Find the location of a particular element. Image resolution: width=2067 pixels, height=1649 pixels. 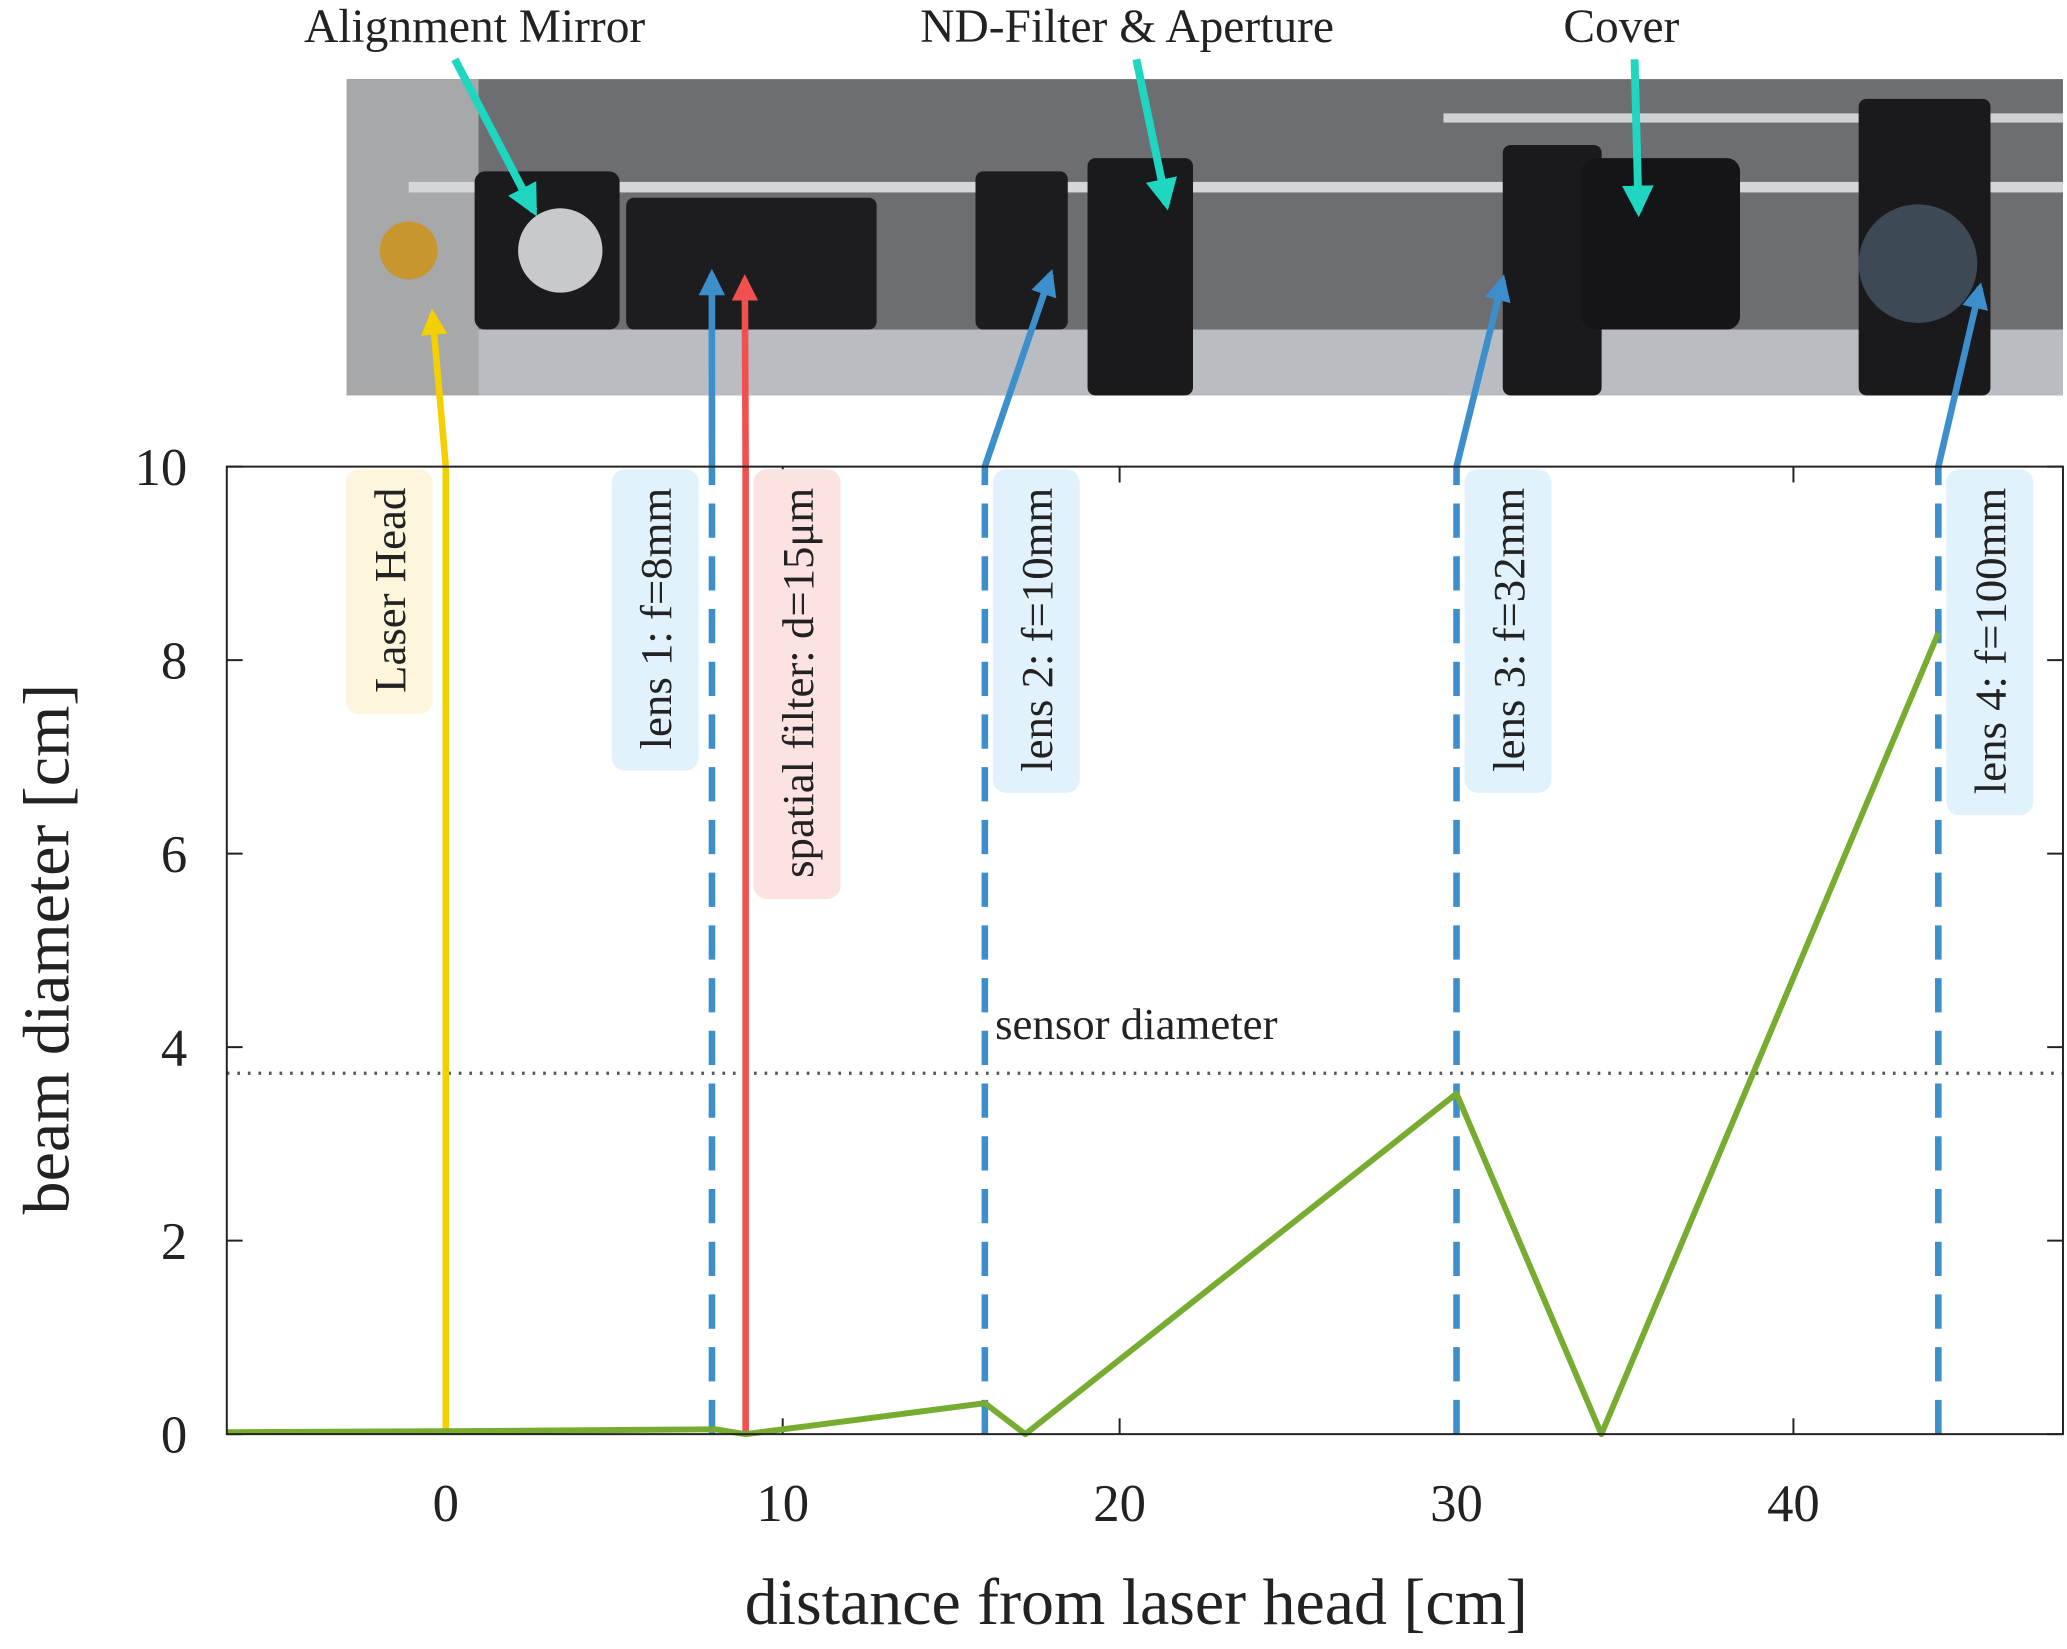

marker-label: Laser Head is located at coordinates (390, 590).